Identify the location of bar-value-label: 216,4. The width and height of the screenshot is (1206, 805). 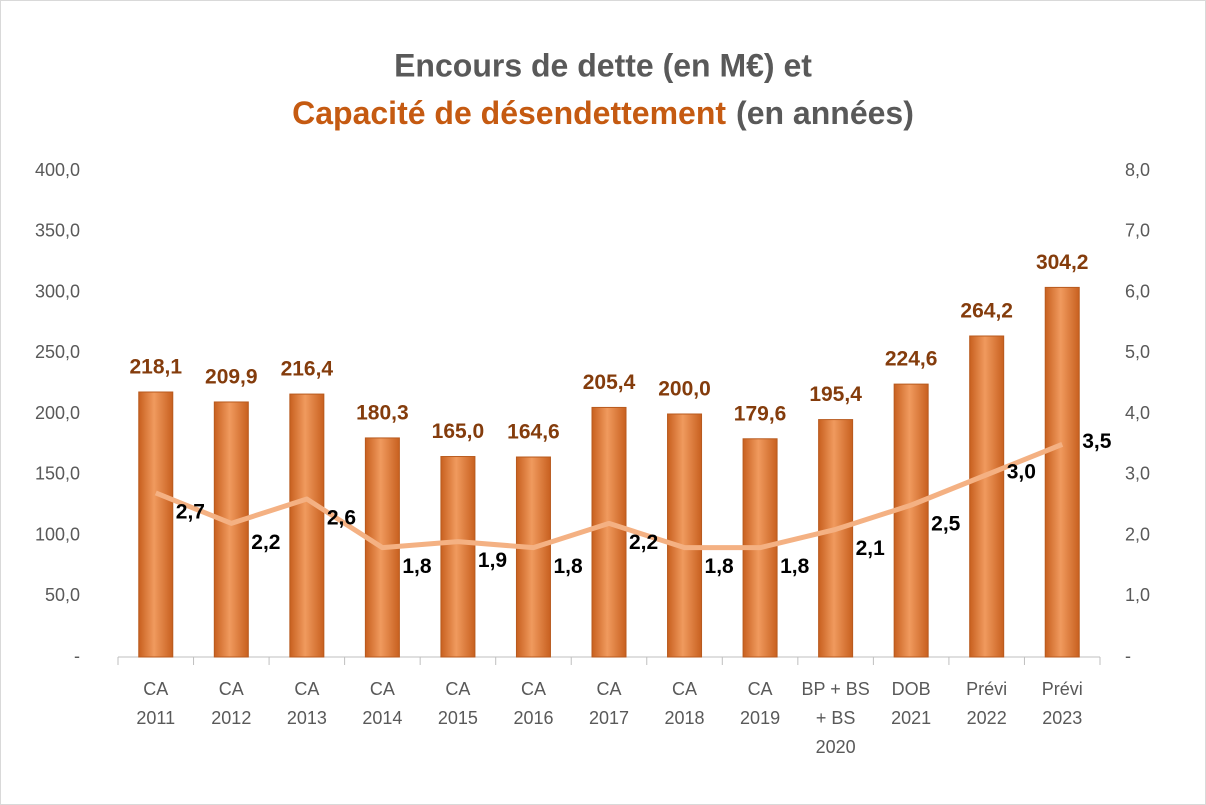
(307, 369).